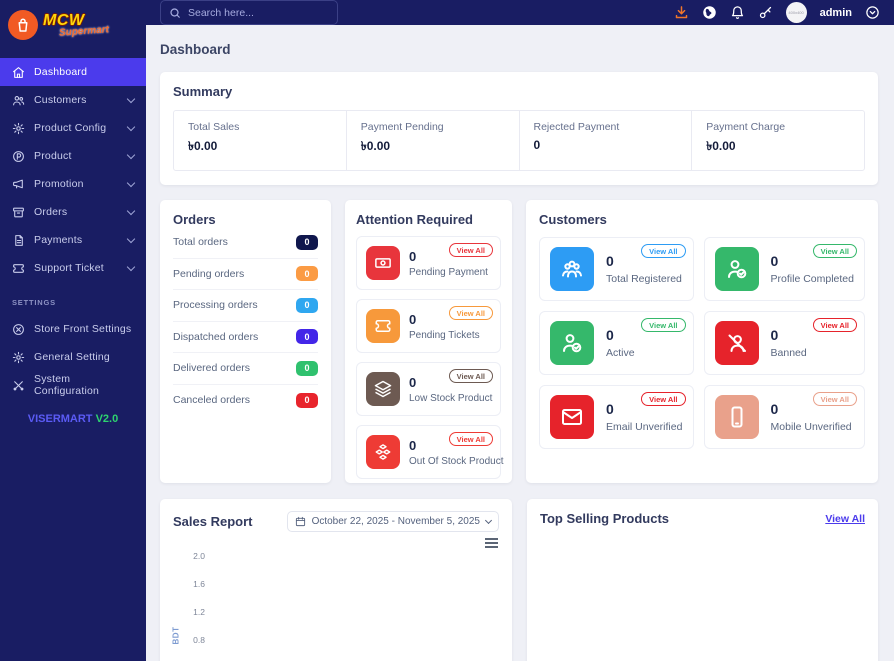  Describe the element at coordinates (83, 329) in the screenshot. I see `sidebar-item-label: Store Front Settings` at that location.